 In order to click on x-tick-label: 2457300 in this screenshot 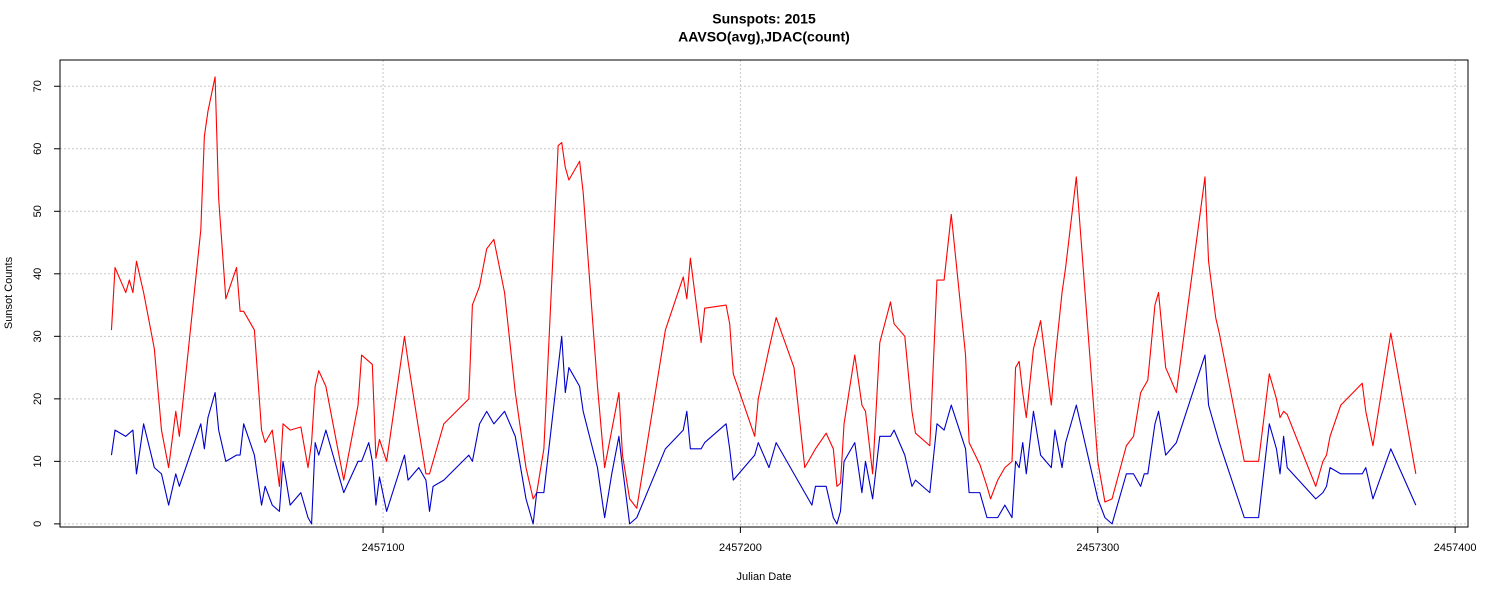, I will do `click(1097, 548)`.